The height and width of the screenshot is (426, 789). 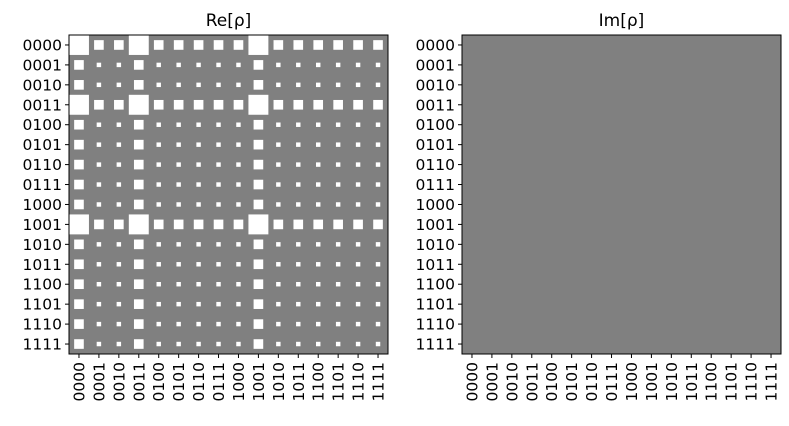 I want to click on x-tick-label: 0100, so click(x=159, y=381).